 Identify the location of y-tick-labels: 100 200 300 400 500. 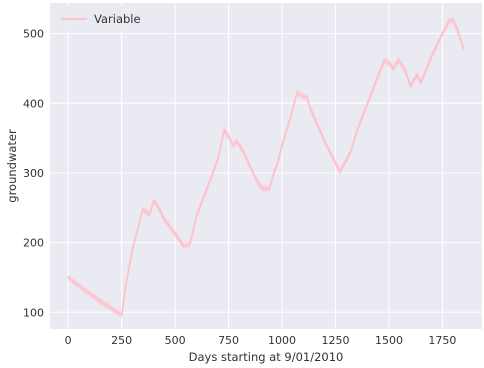
(33, 174).